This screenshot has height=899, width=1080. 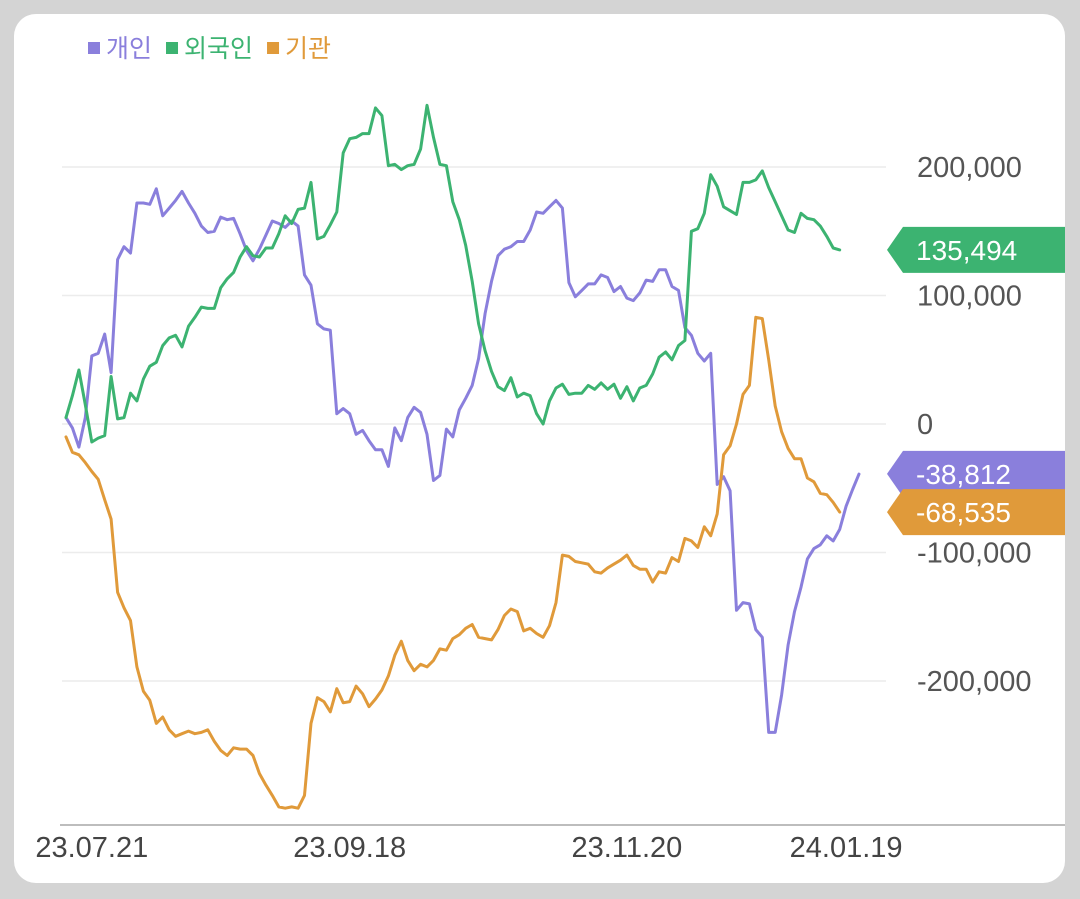 I want to click on last-value-tag-text-3: -68,535, so click(x=963, y=512).